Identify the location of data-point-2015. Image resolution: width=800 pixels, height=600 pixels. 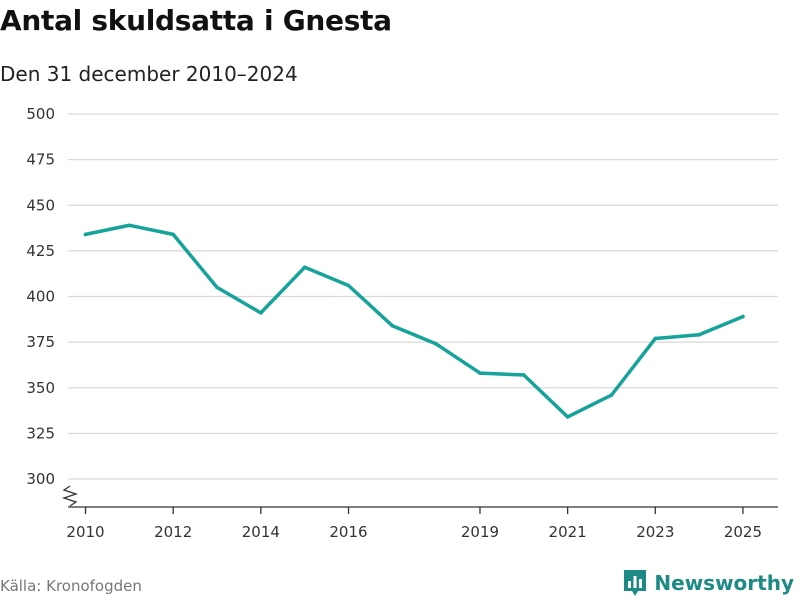
(304, 267).